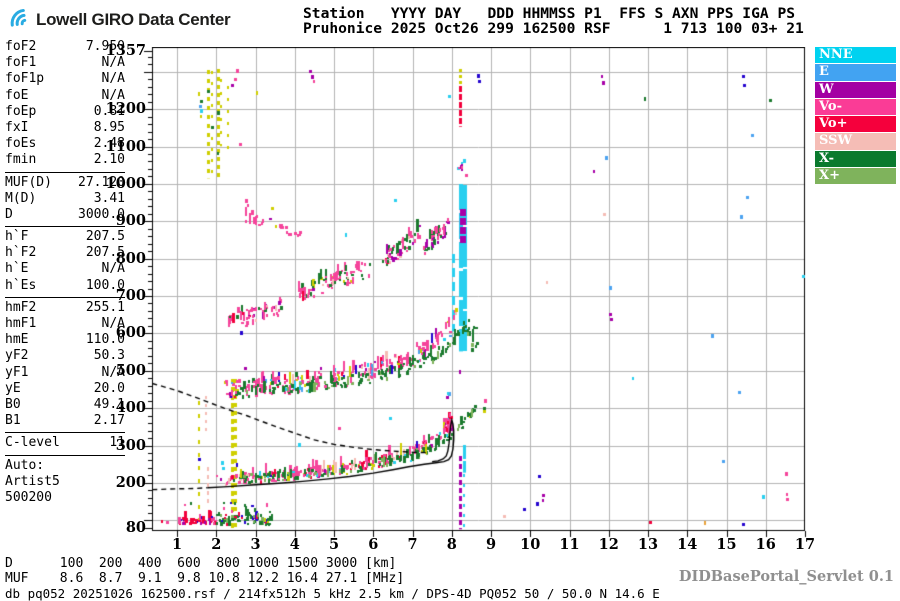 The width and height of the screenshot is (900, 601). What do you see at coordinates (28, 497) in the screenshot?
I see `autoscaling-info-line: 500200` at bounding box center [28, 497].